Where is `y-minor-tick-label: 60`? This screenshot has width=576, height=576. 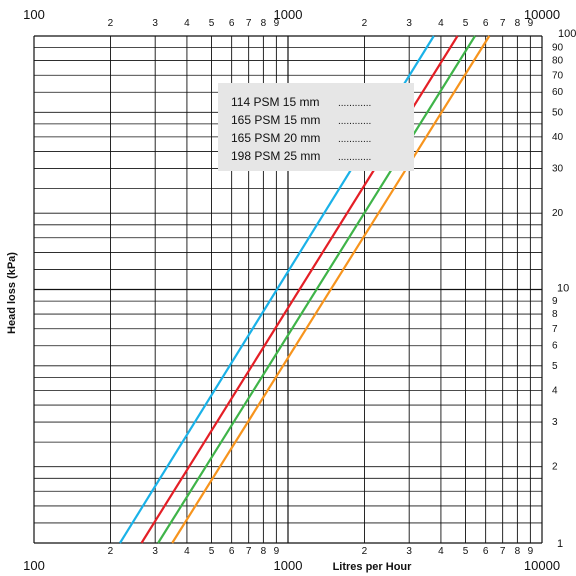 y-minor-tick-label: 60 is located at coordinates (558, 92).